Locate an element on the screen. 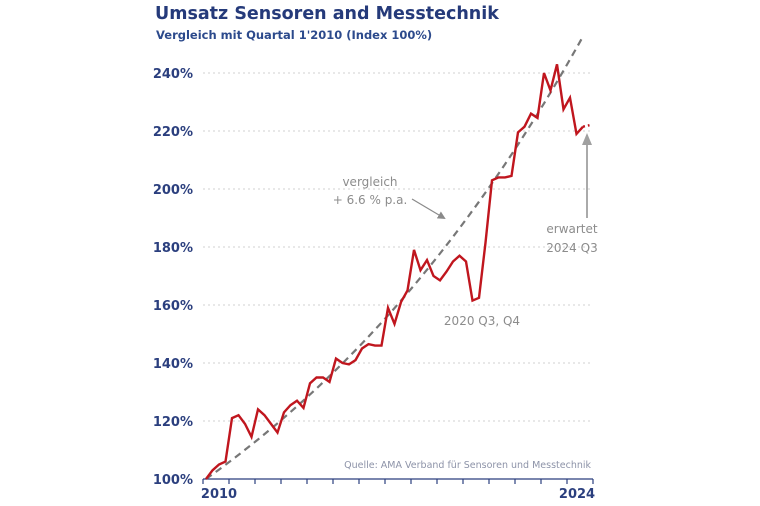  expected-point is located at coordinates (586, 126).